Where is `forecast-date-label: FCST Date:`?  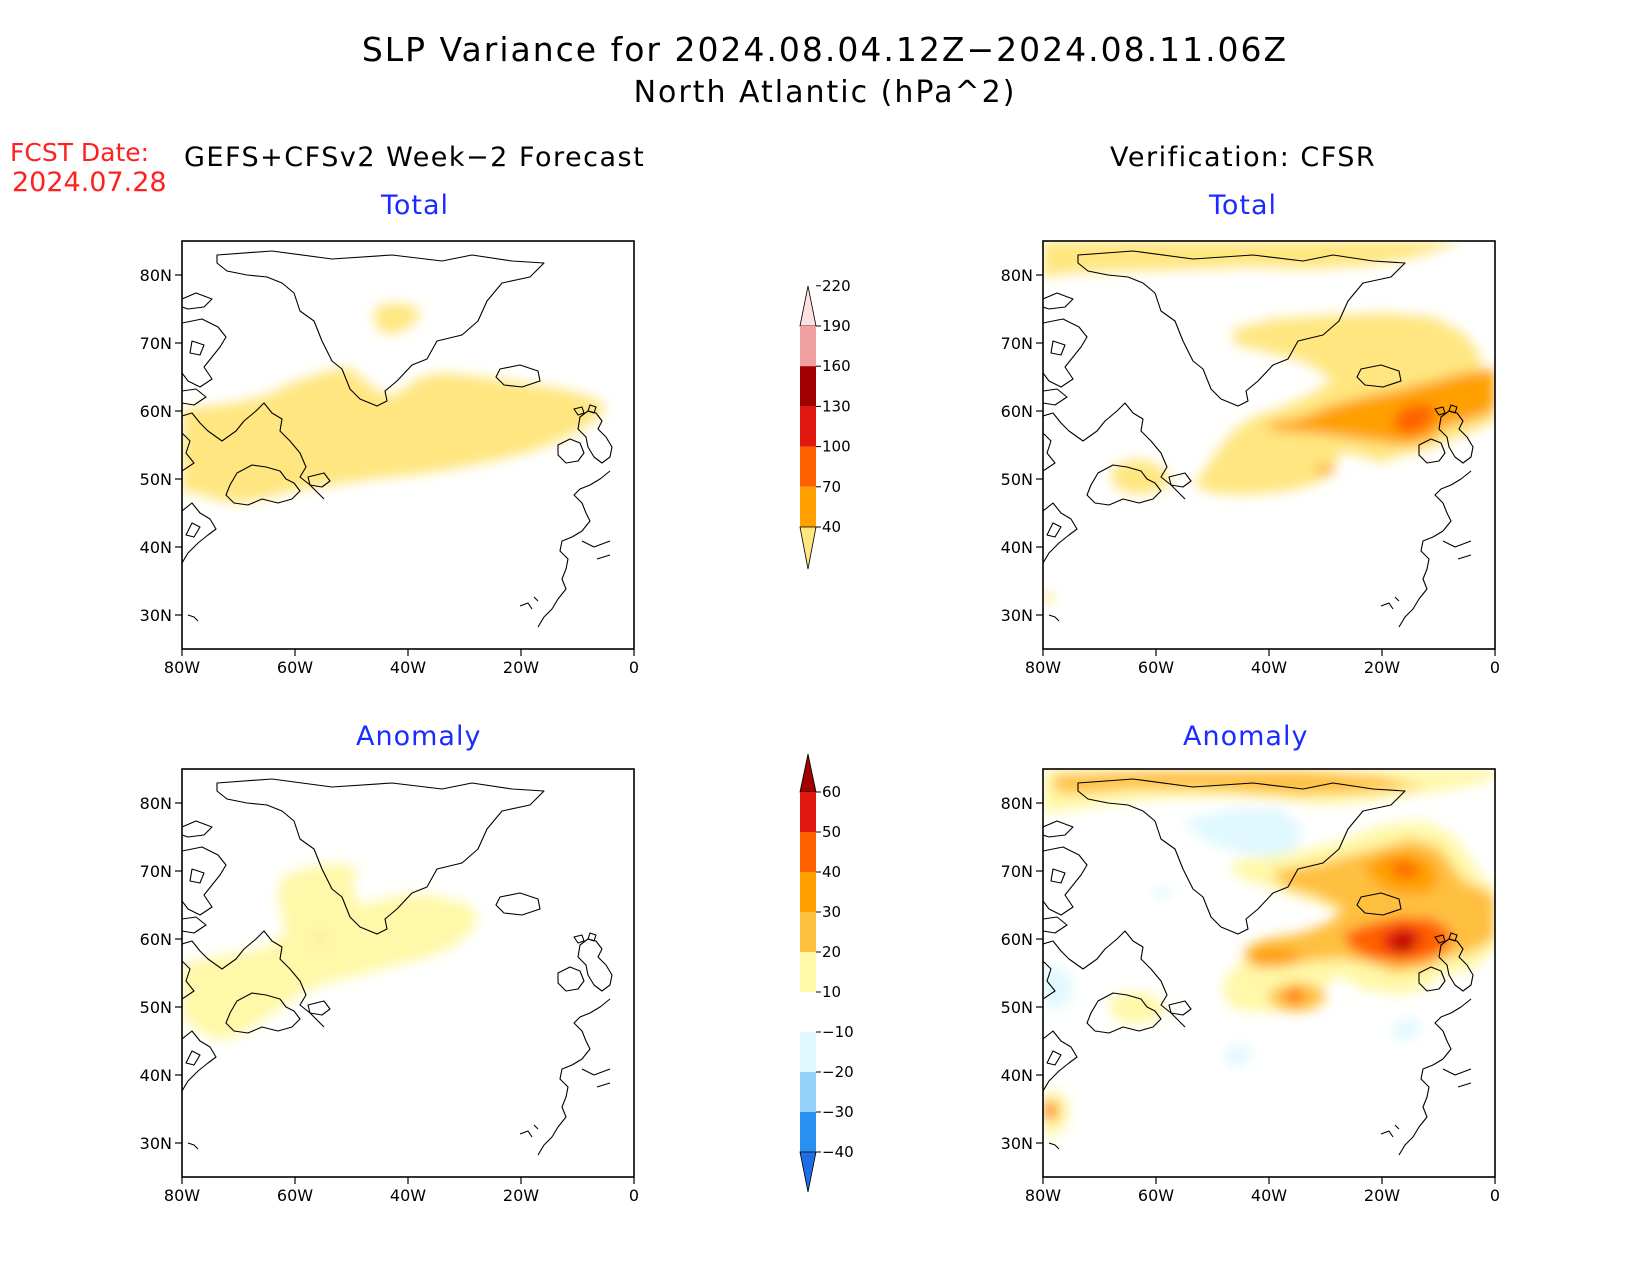
forecast-date-label: FCST Date: is located at coordinates (80, 152).